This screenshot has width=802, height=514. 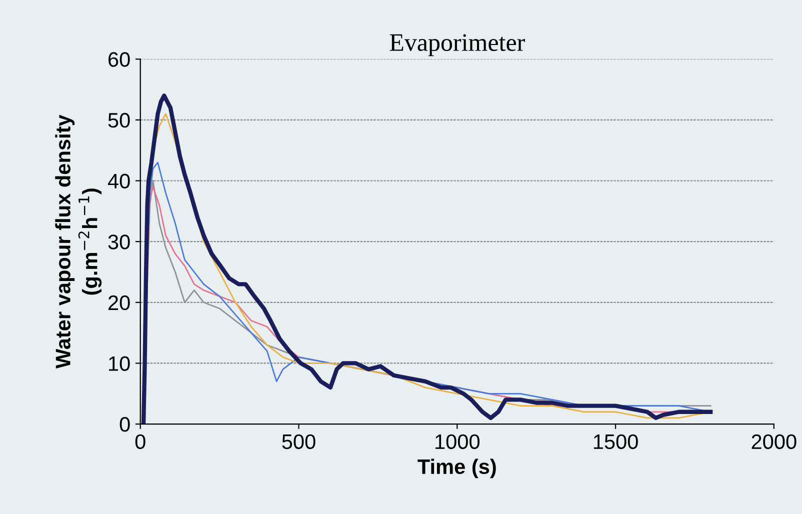 I want to click on x-tick-label: 1500, so click(x=616, y=442).